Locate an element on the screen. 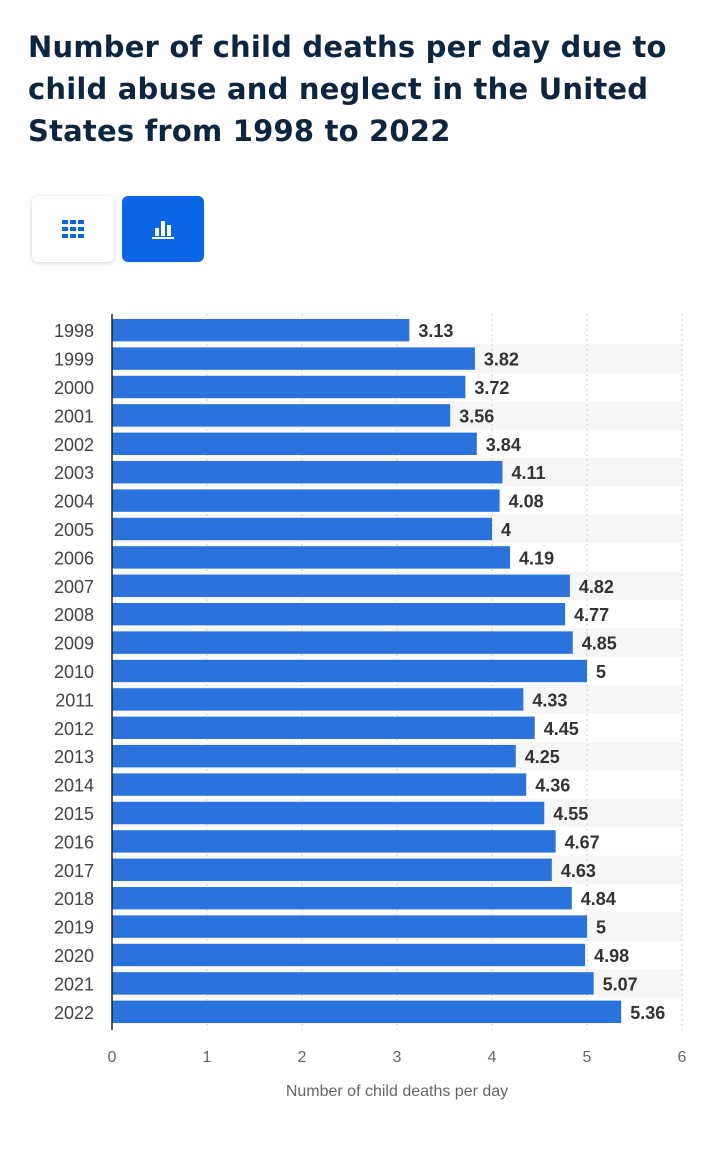  x-tick-label: 4 is located at coordinates (492, 1057).